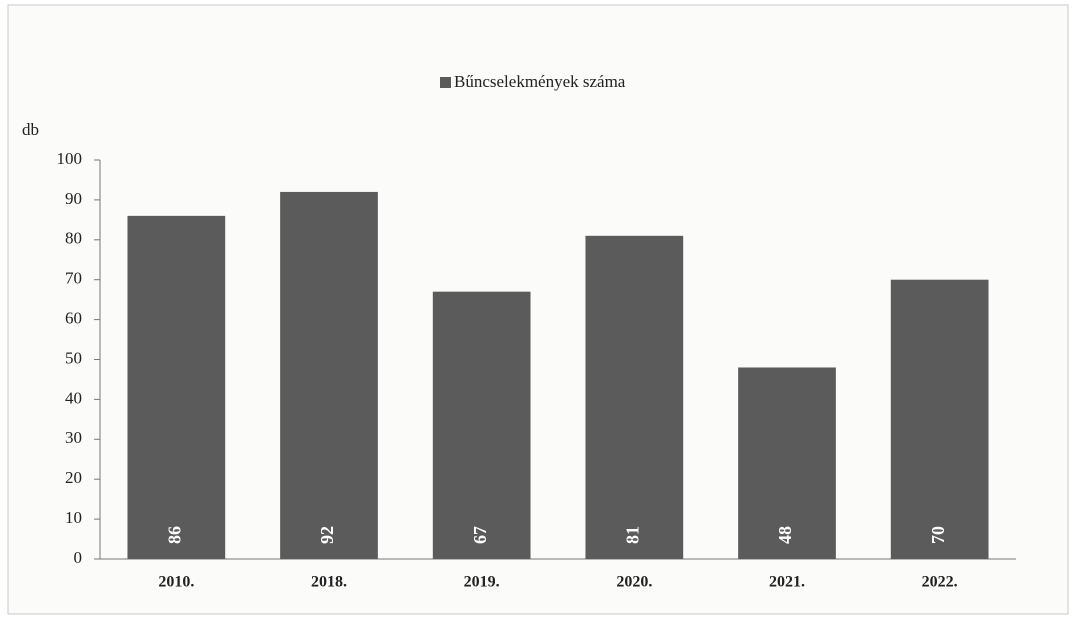 The image size is (1075, 619). I want to click on y-axis-label: db, so click(30, 129).